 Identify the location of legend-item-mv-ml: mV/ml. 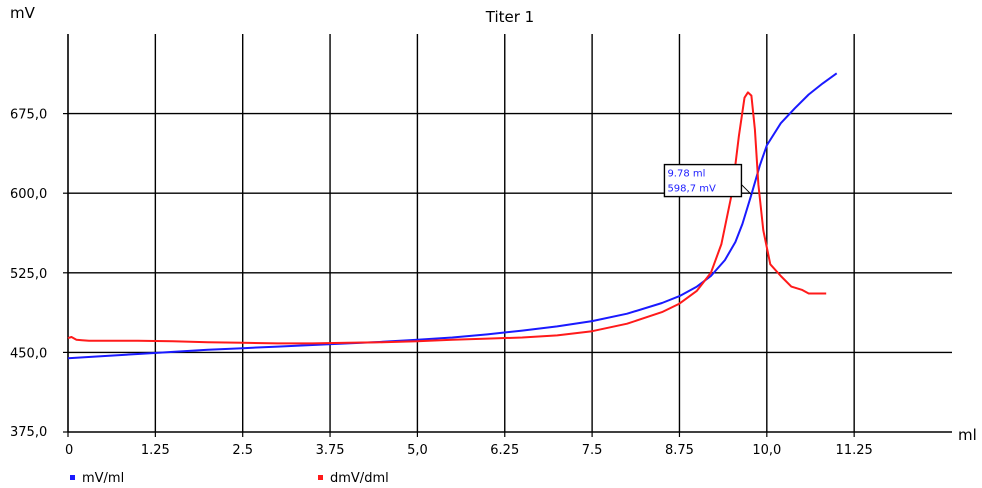
(97, 478).